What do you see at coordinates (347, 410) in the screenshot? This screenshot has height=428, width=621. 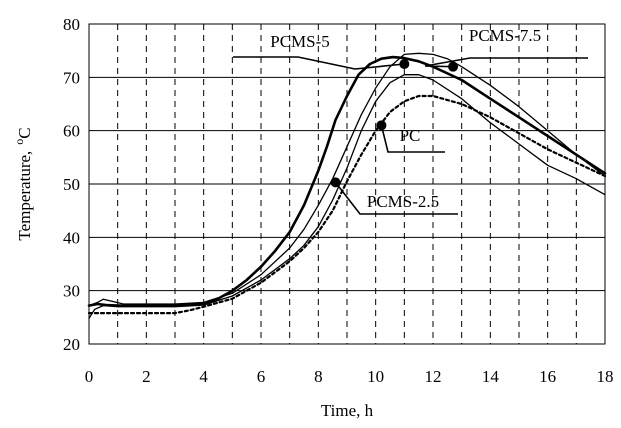 I see `x-axis-title: Time, h` at bounding box center [347, 410].